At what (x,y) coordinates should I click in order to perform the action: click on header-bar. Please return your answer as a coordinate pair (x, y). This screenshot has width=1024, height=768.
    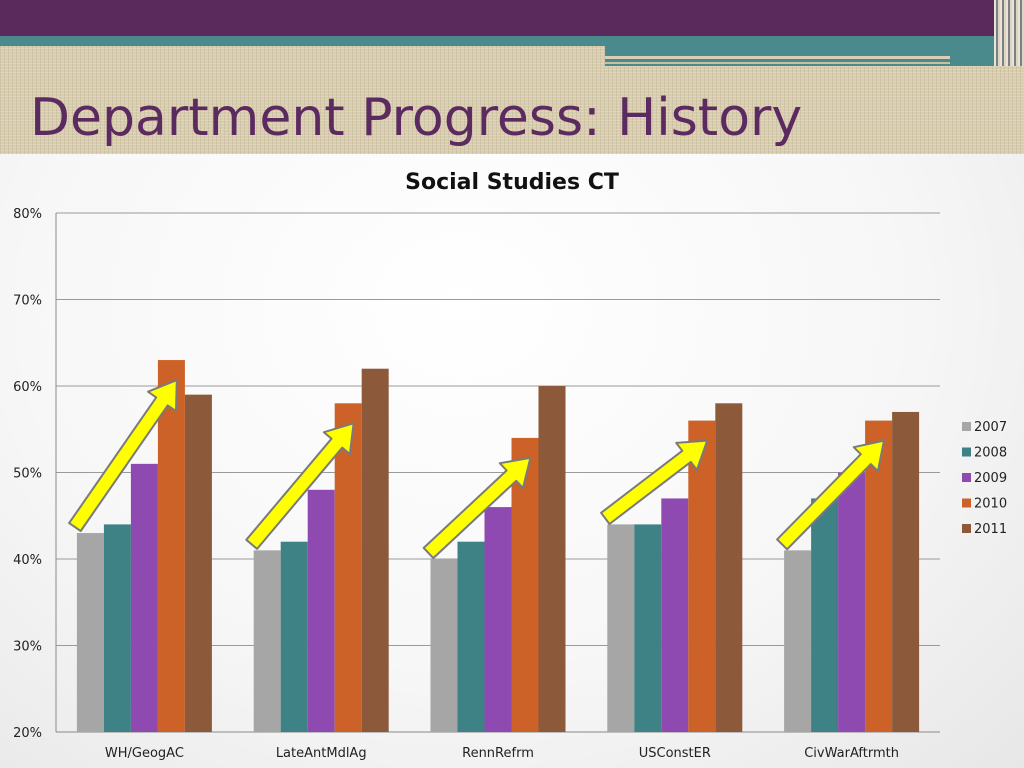
    Looking at the image, I should click on (512, 18).